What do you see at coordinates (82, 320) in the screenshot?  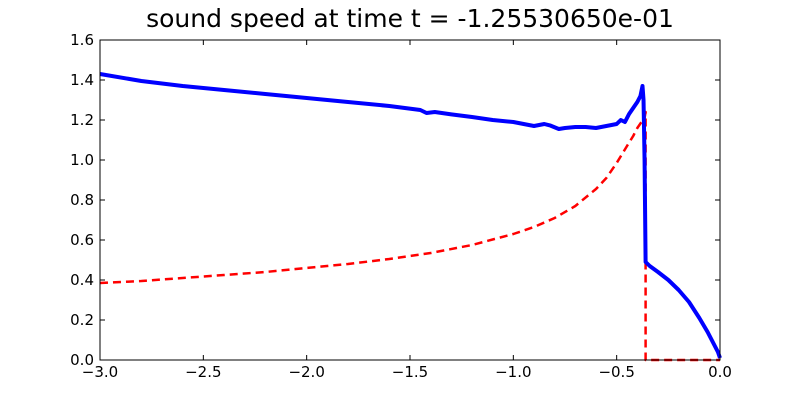 I see `y-tick-label: 0.2` at bounding box center [82, 320].